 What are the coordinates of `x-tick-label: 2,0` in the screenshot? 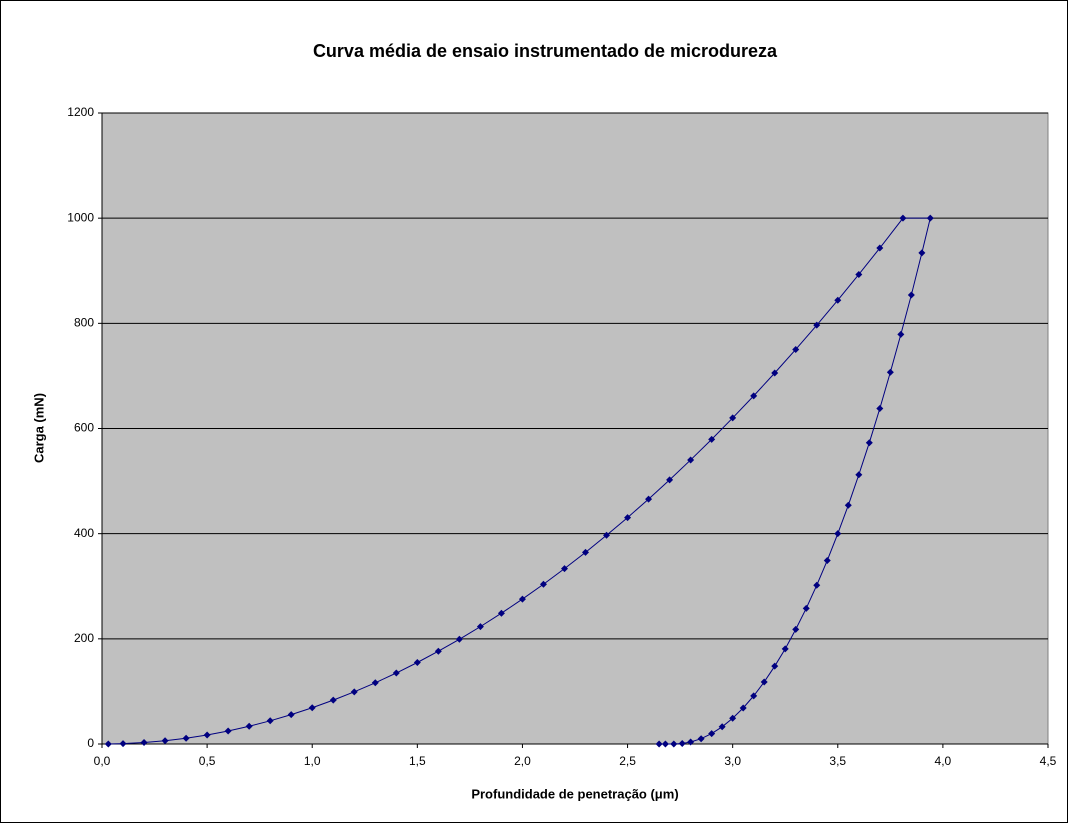 It's located at (522, 761).